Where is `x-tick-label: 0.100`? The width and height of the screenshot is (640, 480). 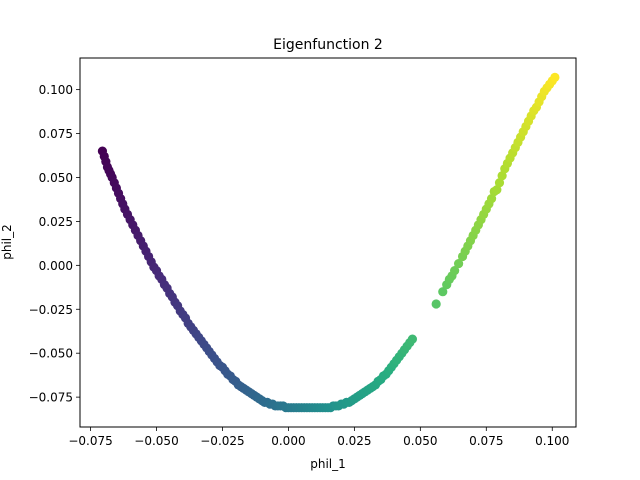 x-tick-label: 0.100 is located at coordinates (552, 441).